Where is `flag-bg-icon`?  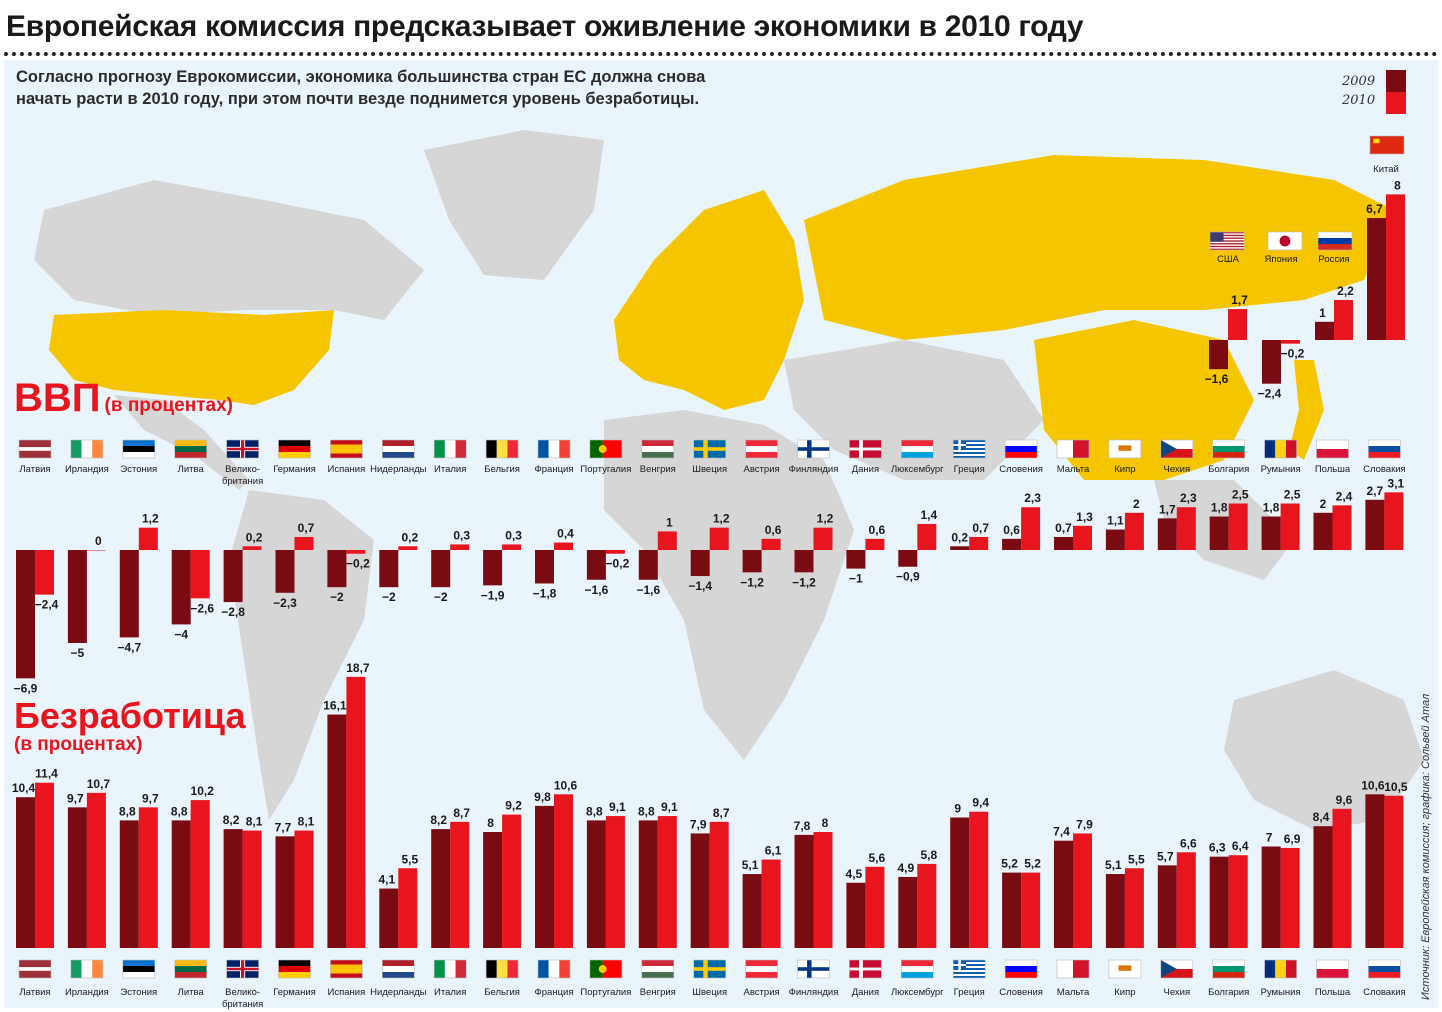
flag-bg-icon is located at coordinates (1228, 449).